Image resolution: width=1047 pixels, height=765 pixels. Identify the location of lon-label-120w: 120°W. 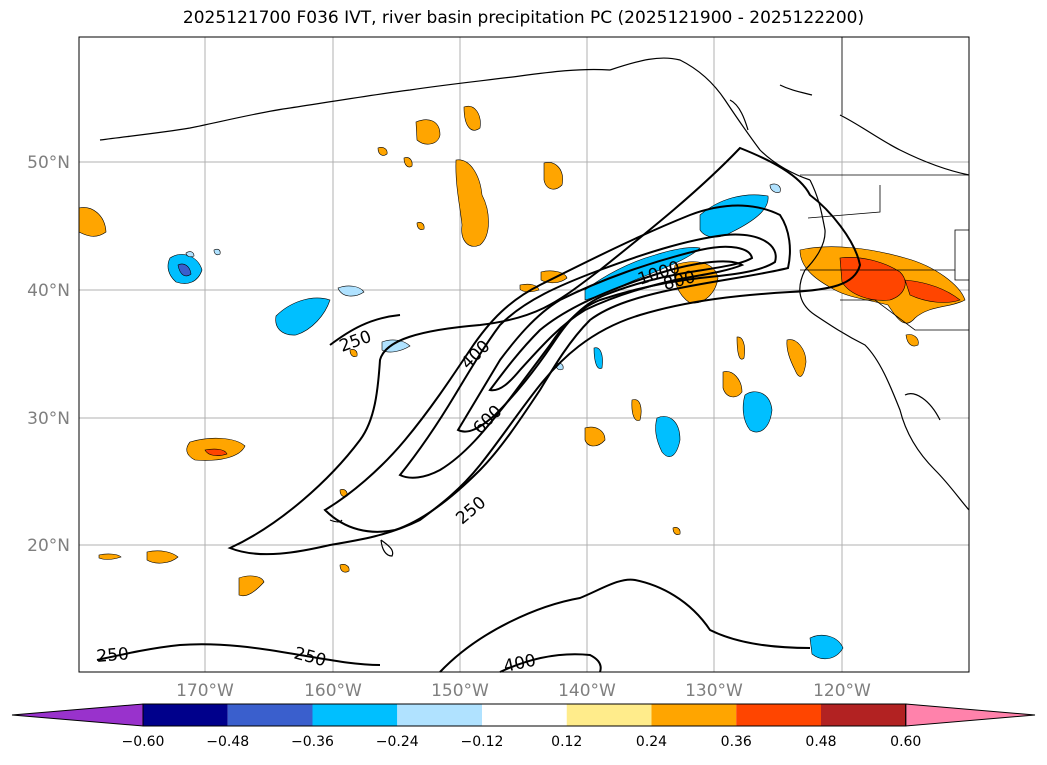
(842, 691).